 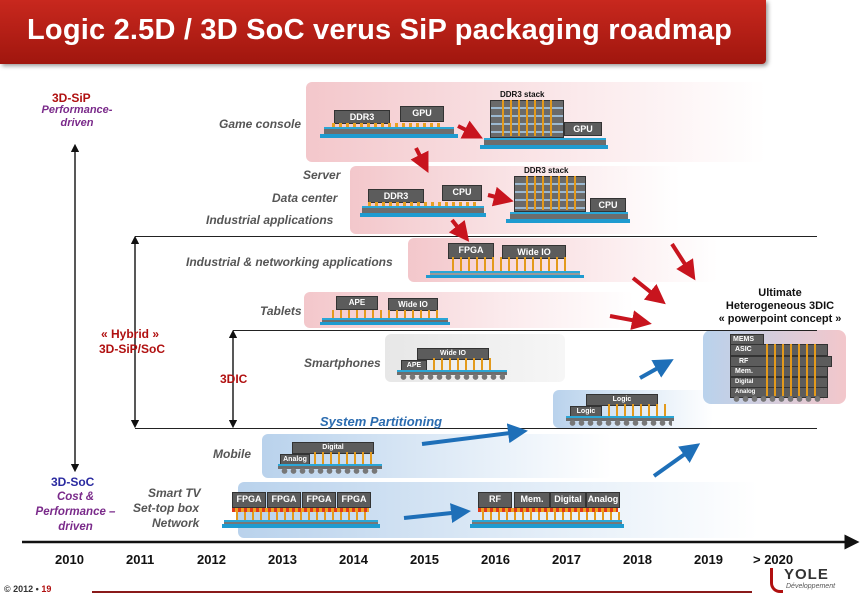 I want to click on year-2020-plus: > 2020, so click(x=773, y=559).